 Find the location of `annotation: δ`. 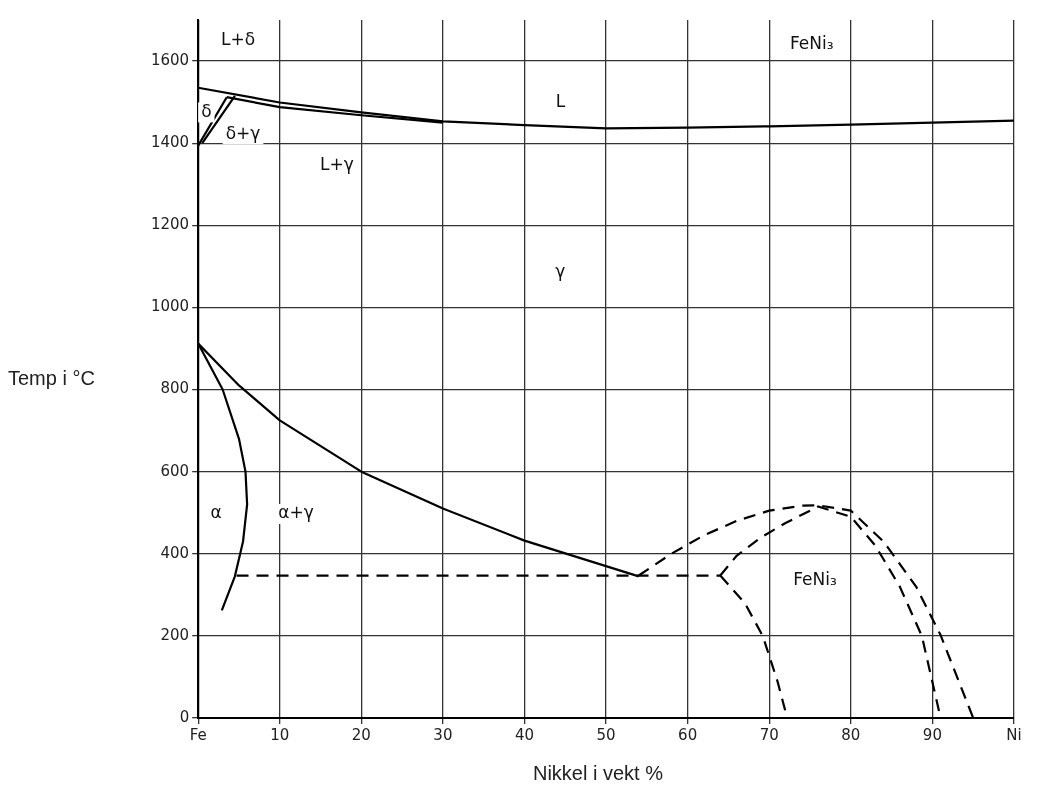

annotation: δ is located at coordinates (206, 110).